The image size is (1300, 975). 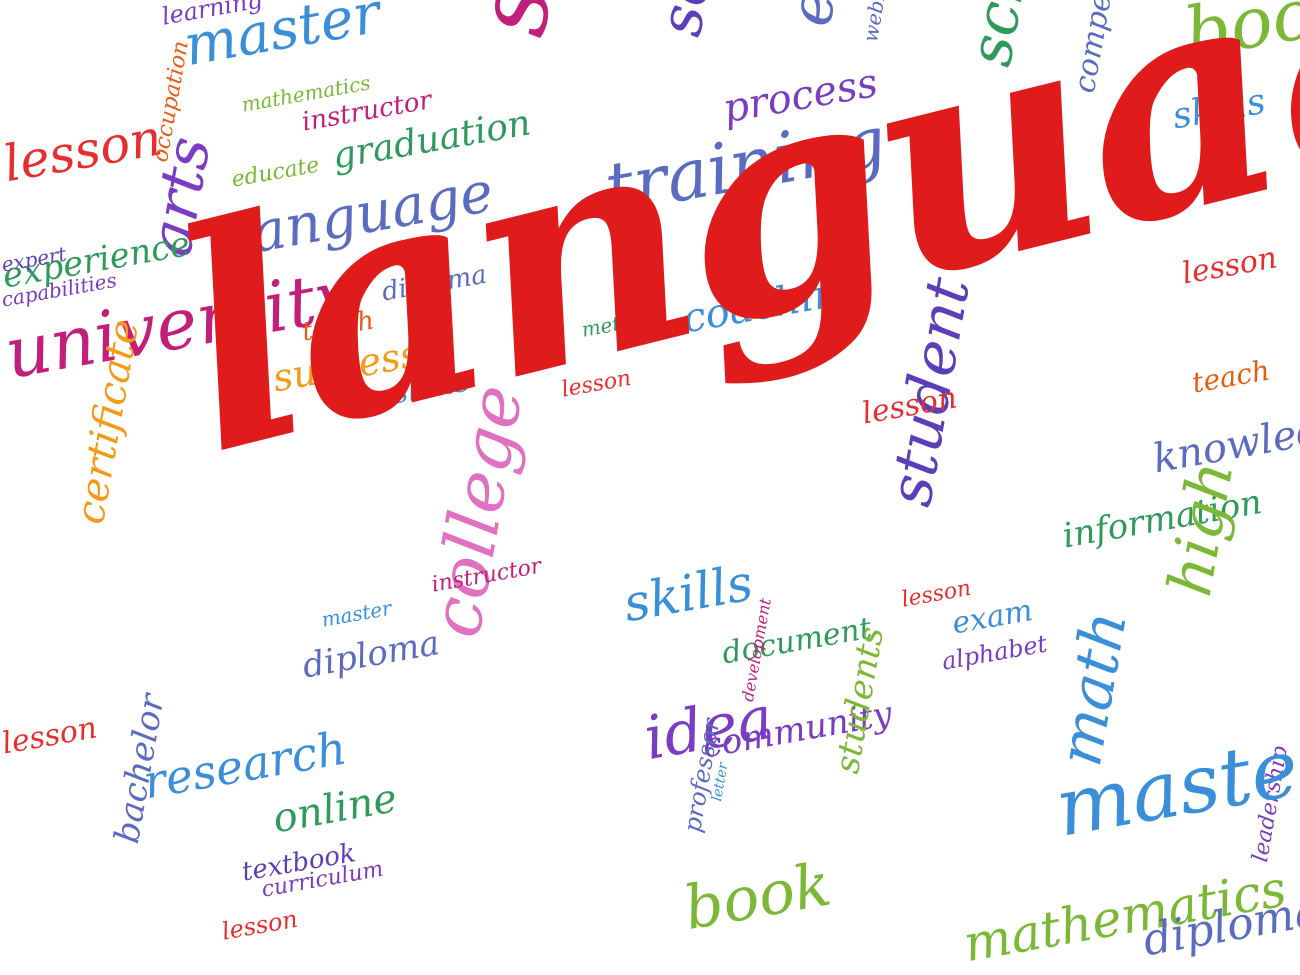 What do you see at coordinates (371, 655) in the screenshot?
I see `cloud-word-diploma: diploma` at bounding box center [371, 655].